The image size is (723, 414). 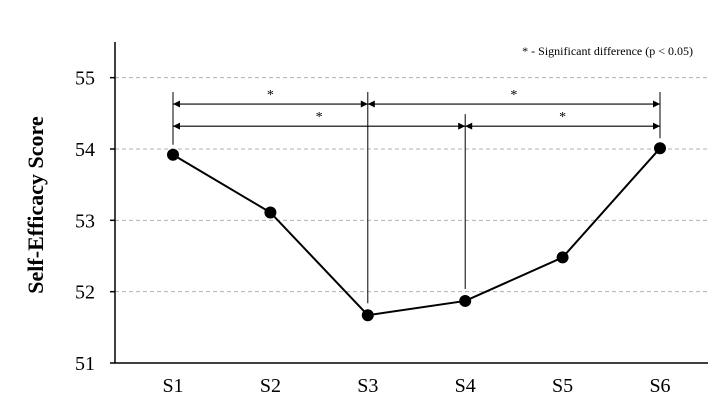 What do you see at coordinates (465, 300) in the screenshot?
I see `data-point-S4` at bounding box center [465, 300].